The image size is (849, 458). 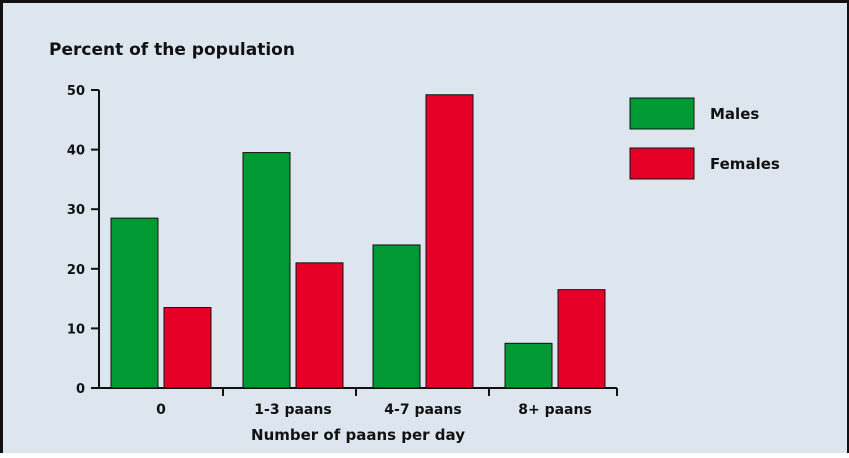 I want to click on y-tick-label: 20, so click(x=76, y=270).